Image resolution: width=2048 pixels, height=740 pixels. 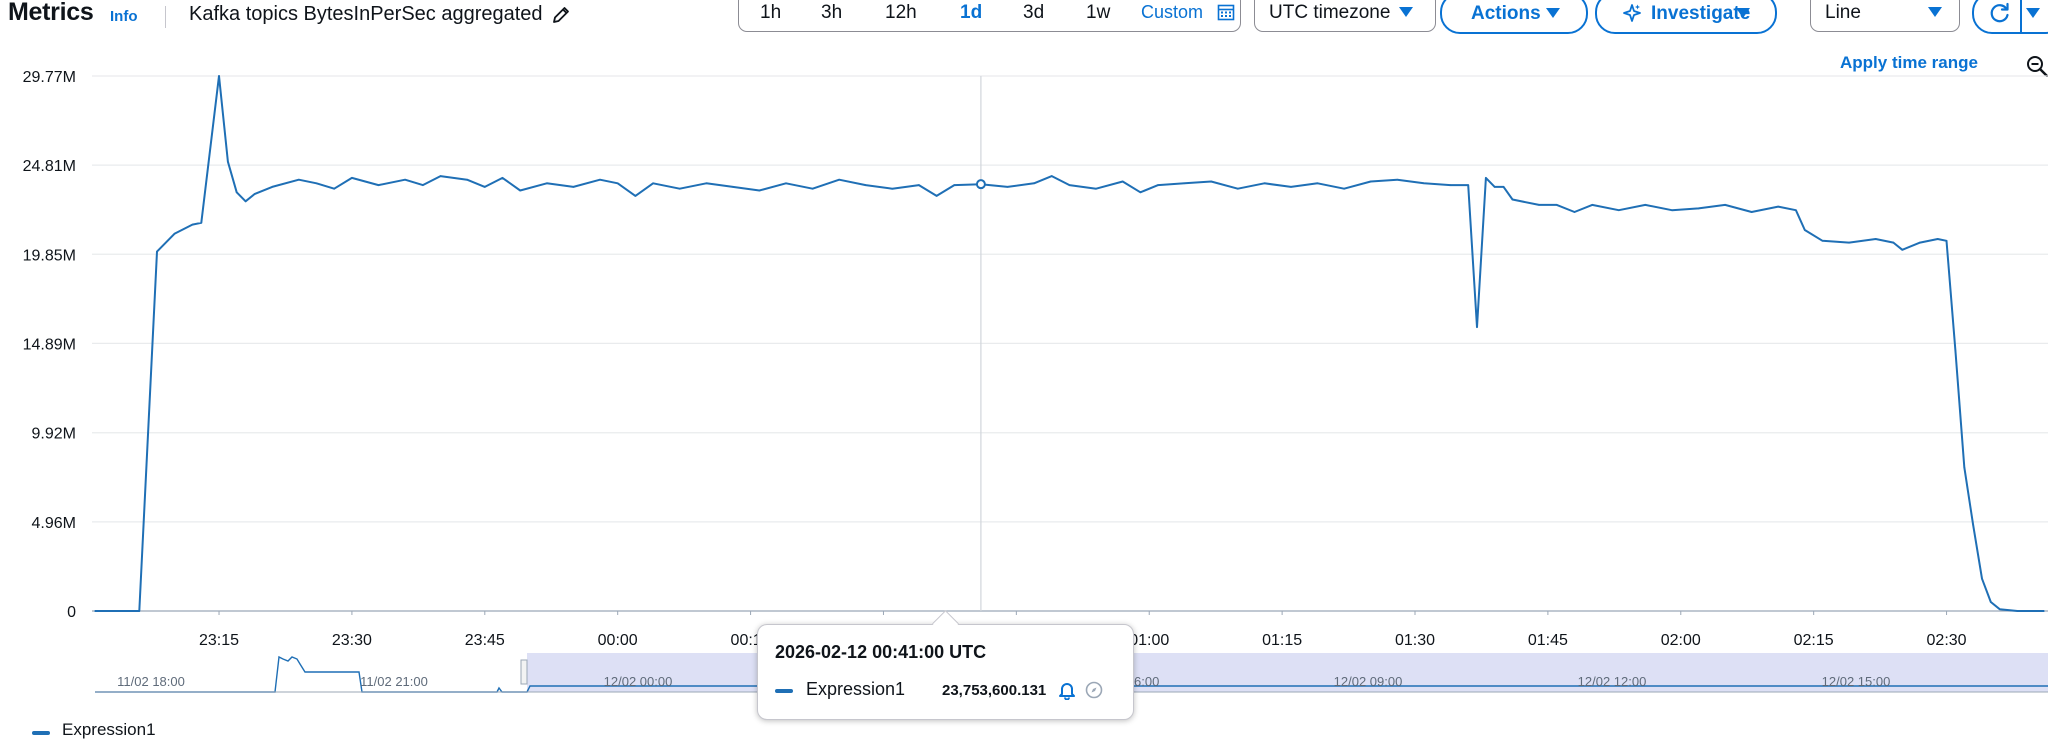 What do you see at coordinates (1885, 16) in the screenshot?
I see `chart-type-dropdown: Line` at bounding box center [1885, 16].